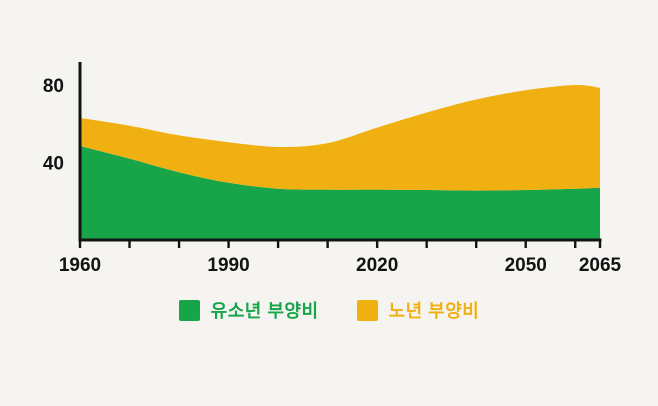  I want to click on x-axis-label: 1990, so click(228, 265).